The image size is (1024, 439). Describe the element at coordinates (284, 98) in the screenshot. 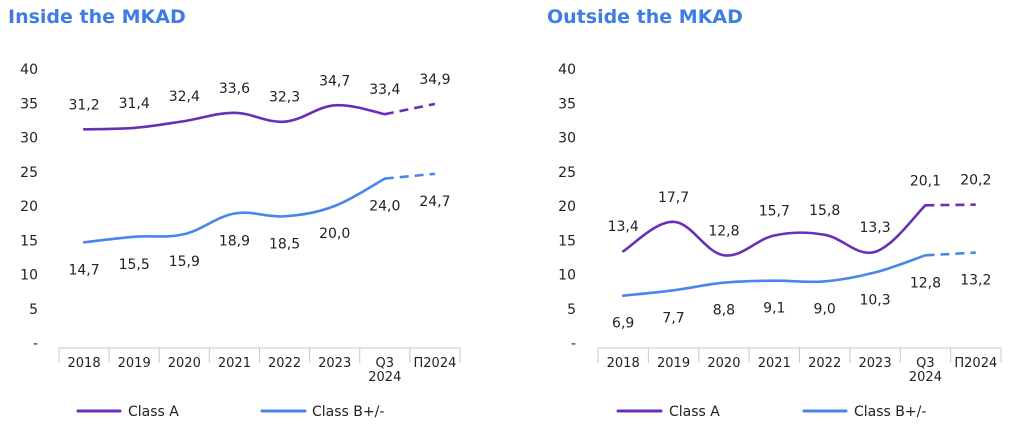

I see `data-label: 32,3` at that location.